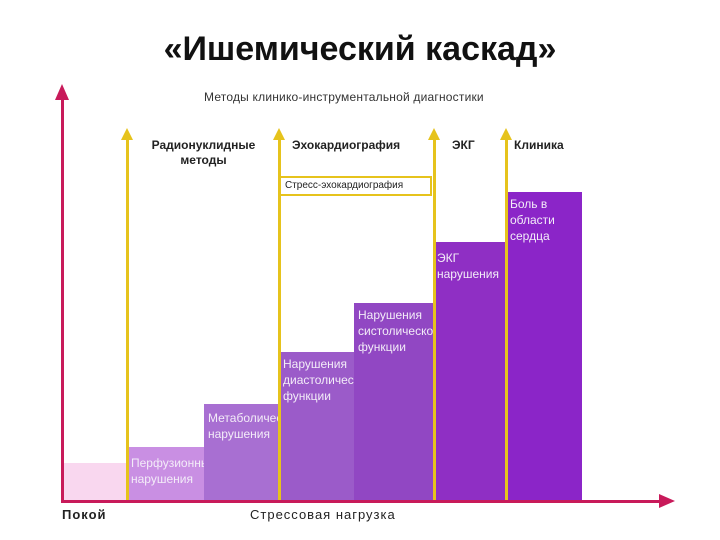 The height and width of the screenshot is (540, 720). Describe the element at coordinates (62, 92) in the screenshot. I see `y-axis-arrow` at that location.